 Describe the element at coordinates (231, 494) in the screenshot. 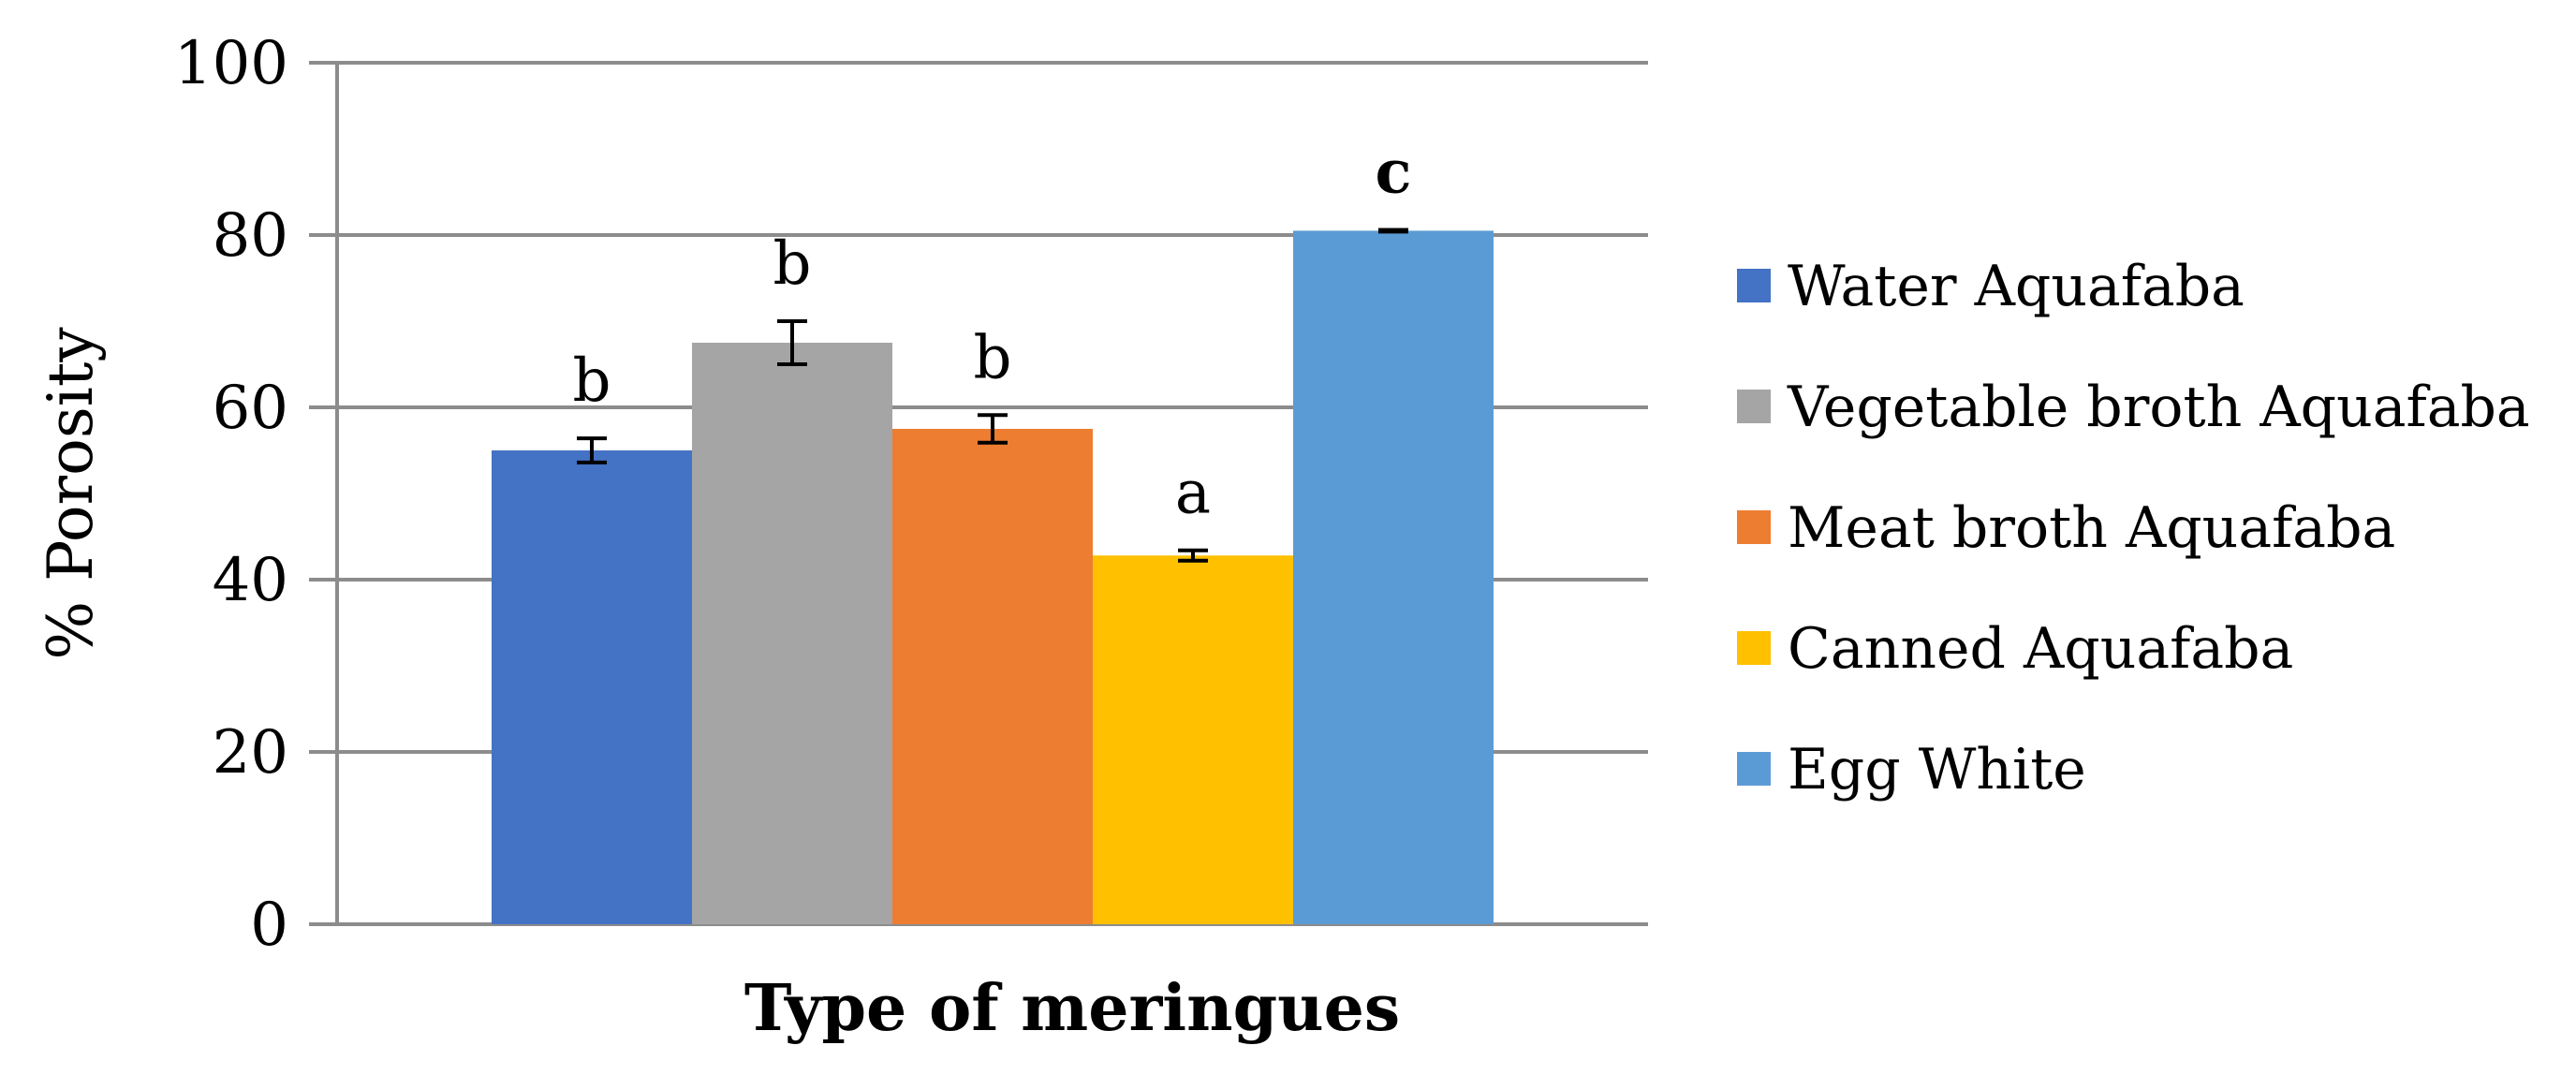

I see `y-axis-ticks: 0 20 40 60 80 100` at that location.